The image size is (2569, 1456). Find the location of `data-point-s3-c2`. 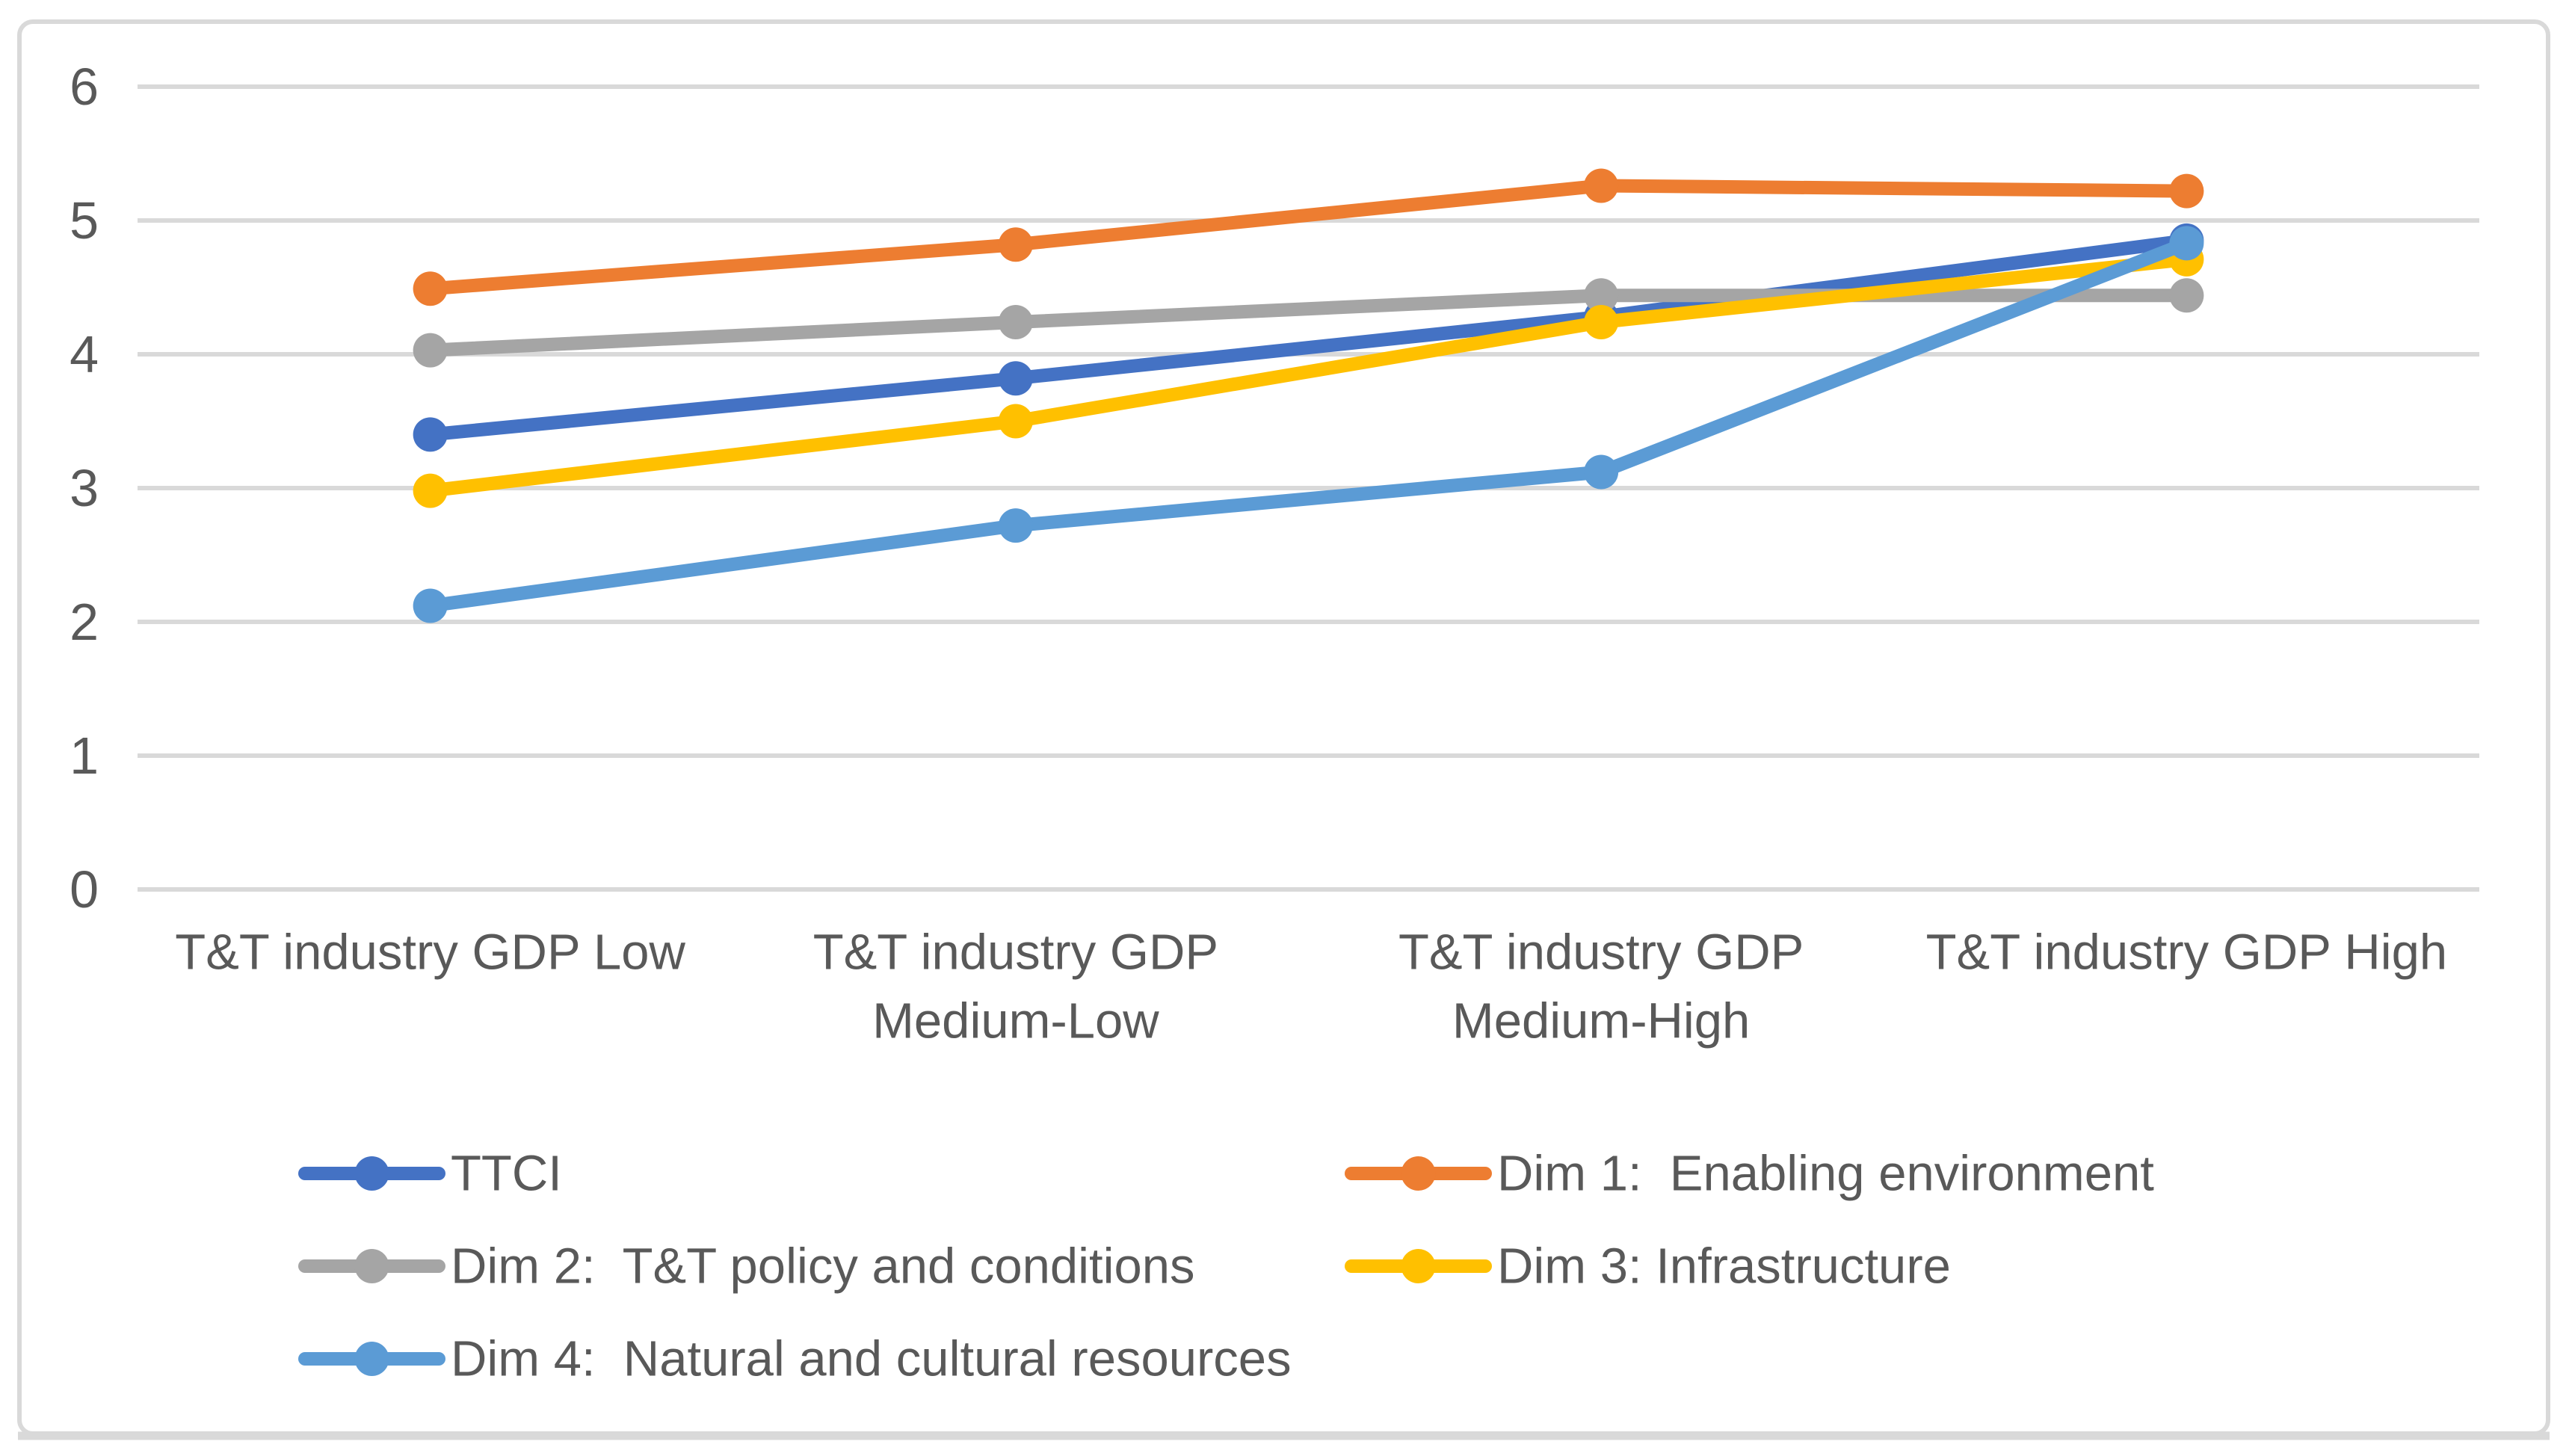

data-point-s3-c2 is located at coordinates (1015, 322).